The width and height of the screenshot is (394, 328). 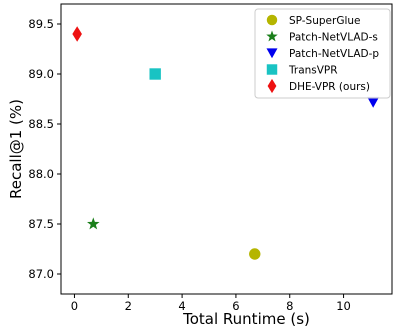 What do you see at coordinates (41, 224) in the screenshot?
I see `y-tick-label: 87.5` at bounding box center [41, 224].